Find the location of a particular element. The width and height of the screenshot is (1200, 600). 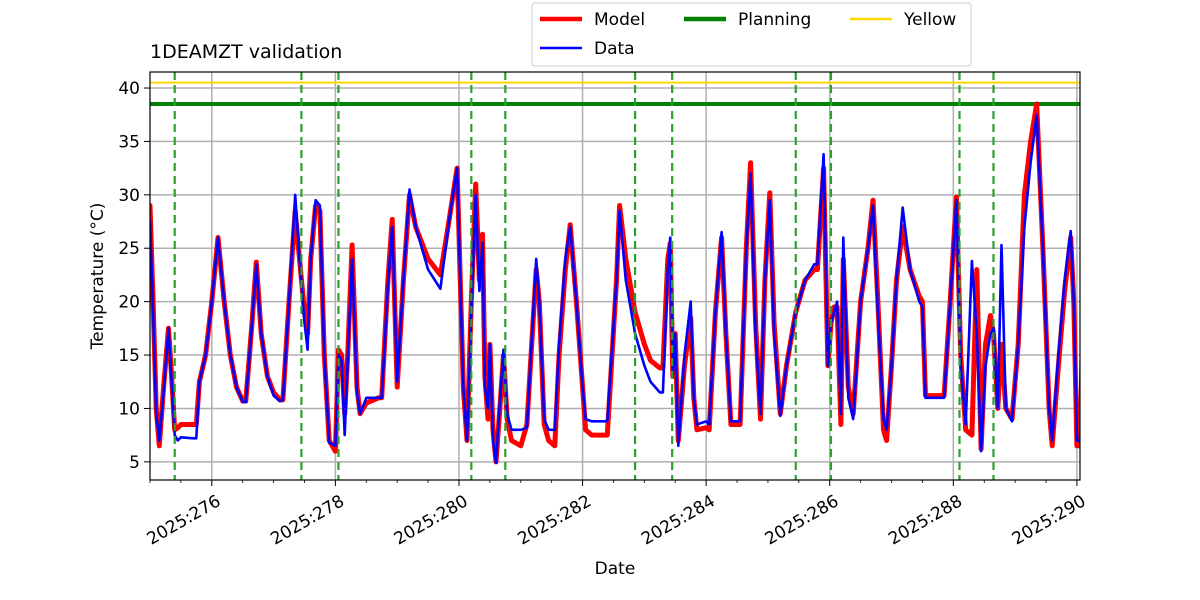

legend: Model Data Planning Yellow is located at coordinates (751, 34).